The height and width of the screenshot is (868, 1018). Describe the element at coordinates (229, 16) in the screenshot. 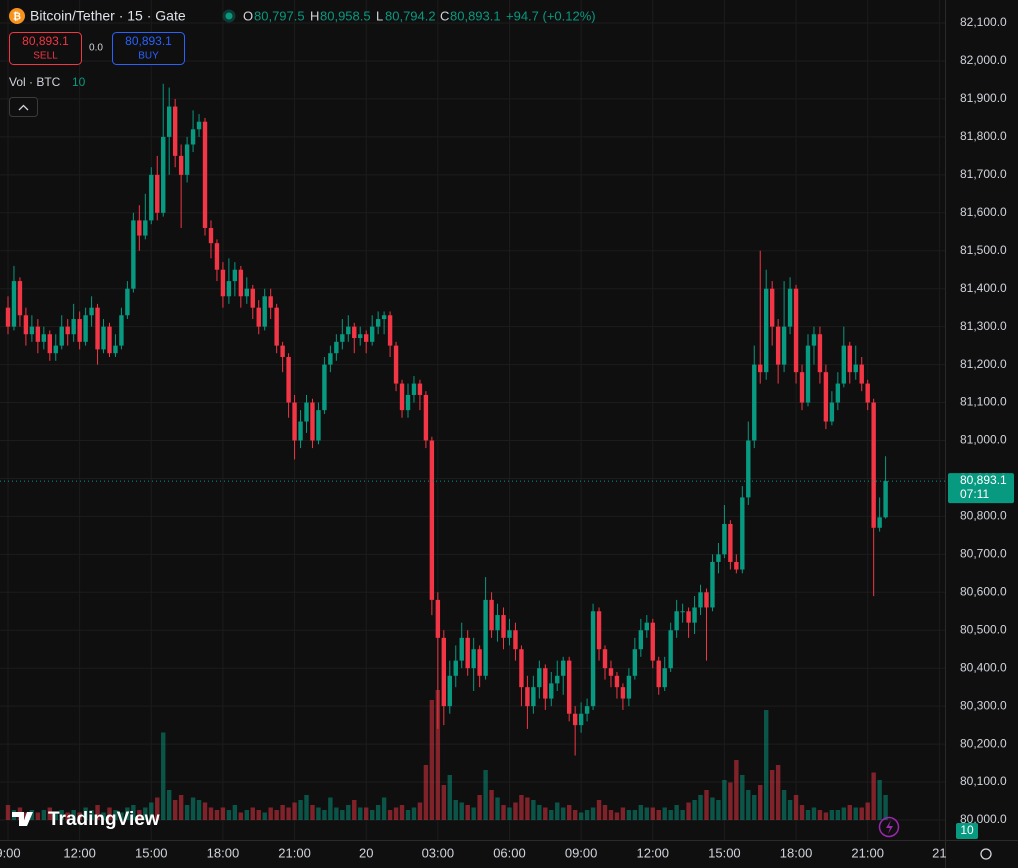

I see `market-status` at that location.